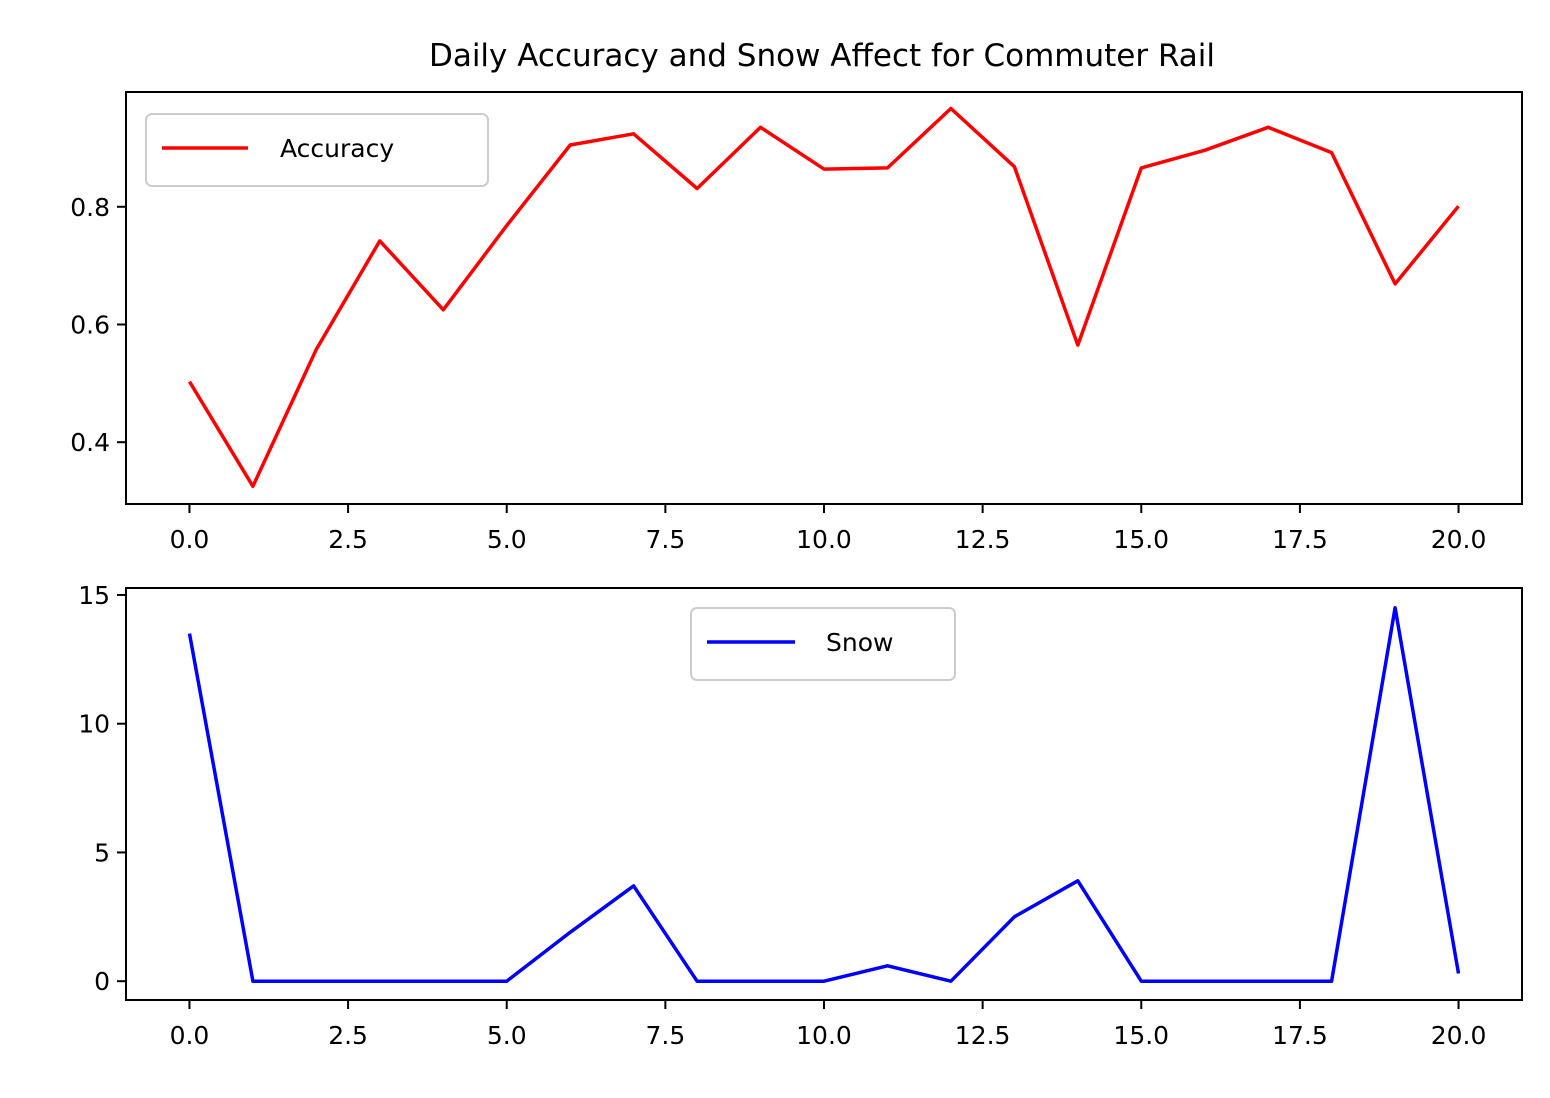  What do you see at coordinates (1141, 539) in the screenshot?
I see `accuracy-x-tick-label: 15.0` at bounding box center [1141, 539].